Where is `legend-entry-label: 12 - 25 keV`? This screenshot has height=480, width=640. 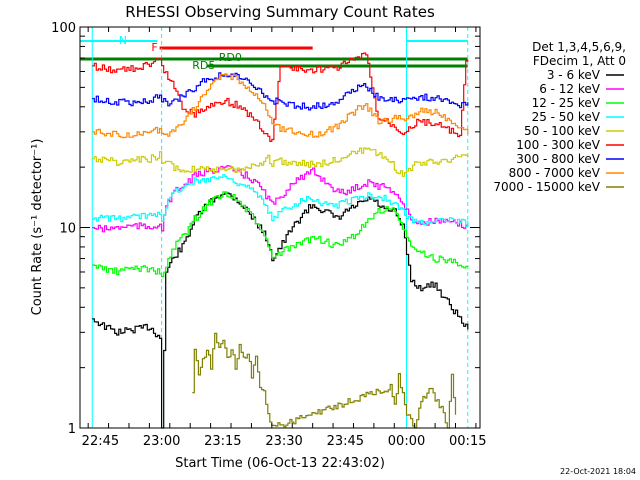
legend-entry-label: 12 - 25 keV is located at coordinates (566, 103).